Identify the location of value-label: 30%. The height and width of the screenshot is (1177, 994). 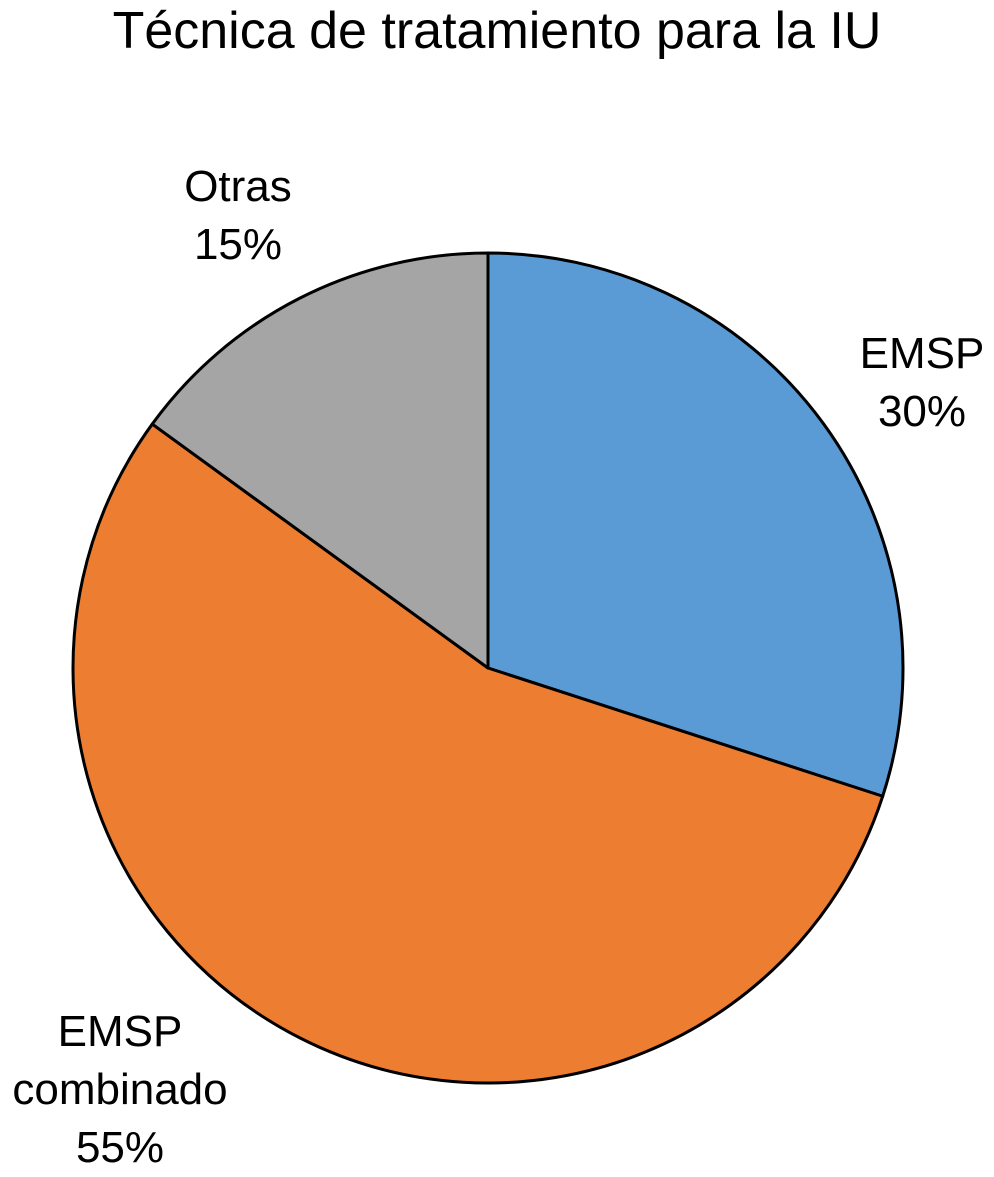
(922, 411).